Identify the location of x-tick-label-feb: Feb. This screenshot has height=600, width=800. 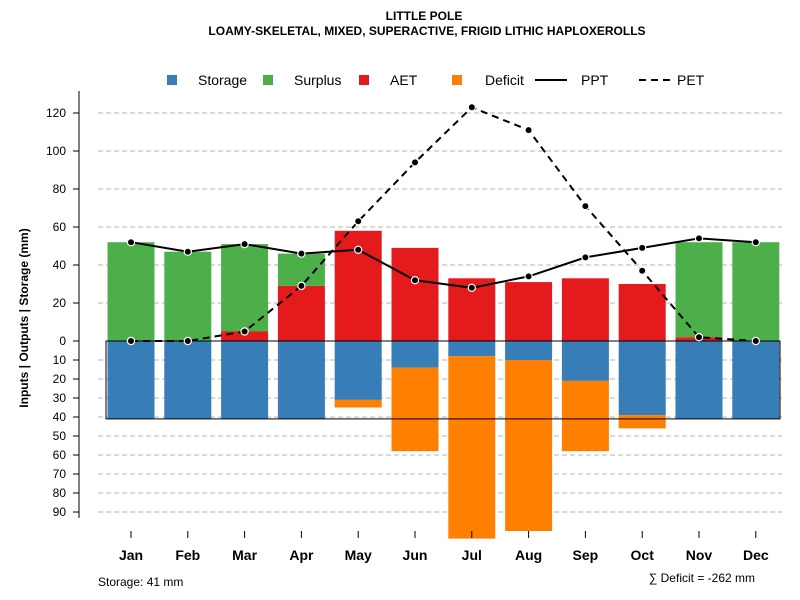
(187, 555).